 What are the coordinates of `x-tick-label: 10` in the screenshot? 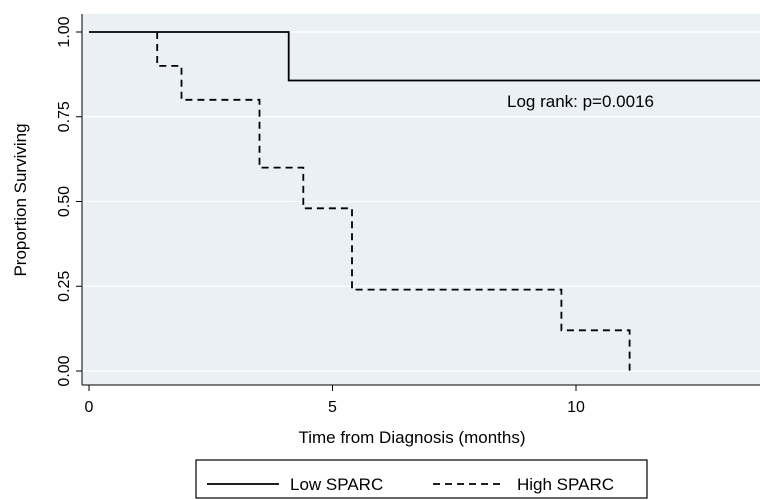 It's located at (576, 407).